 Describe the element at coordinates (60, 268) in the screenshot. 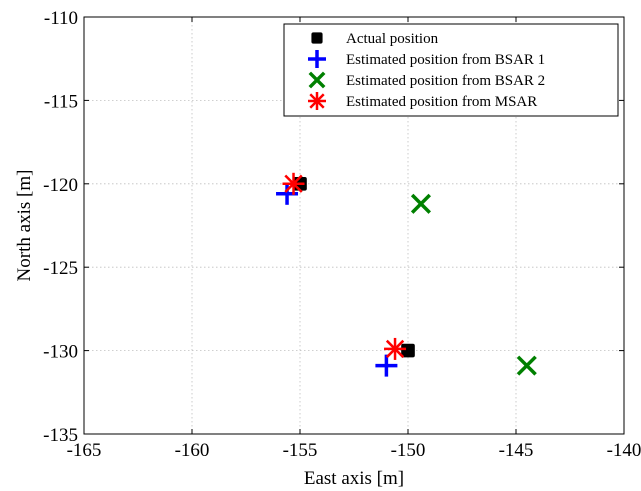

I see `y-tick-label: -125` at that location.